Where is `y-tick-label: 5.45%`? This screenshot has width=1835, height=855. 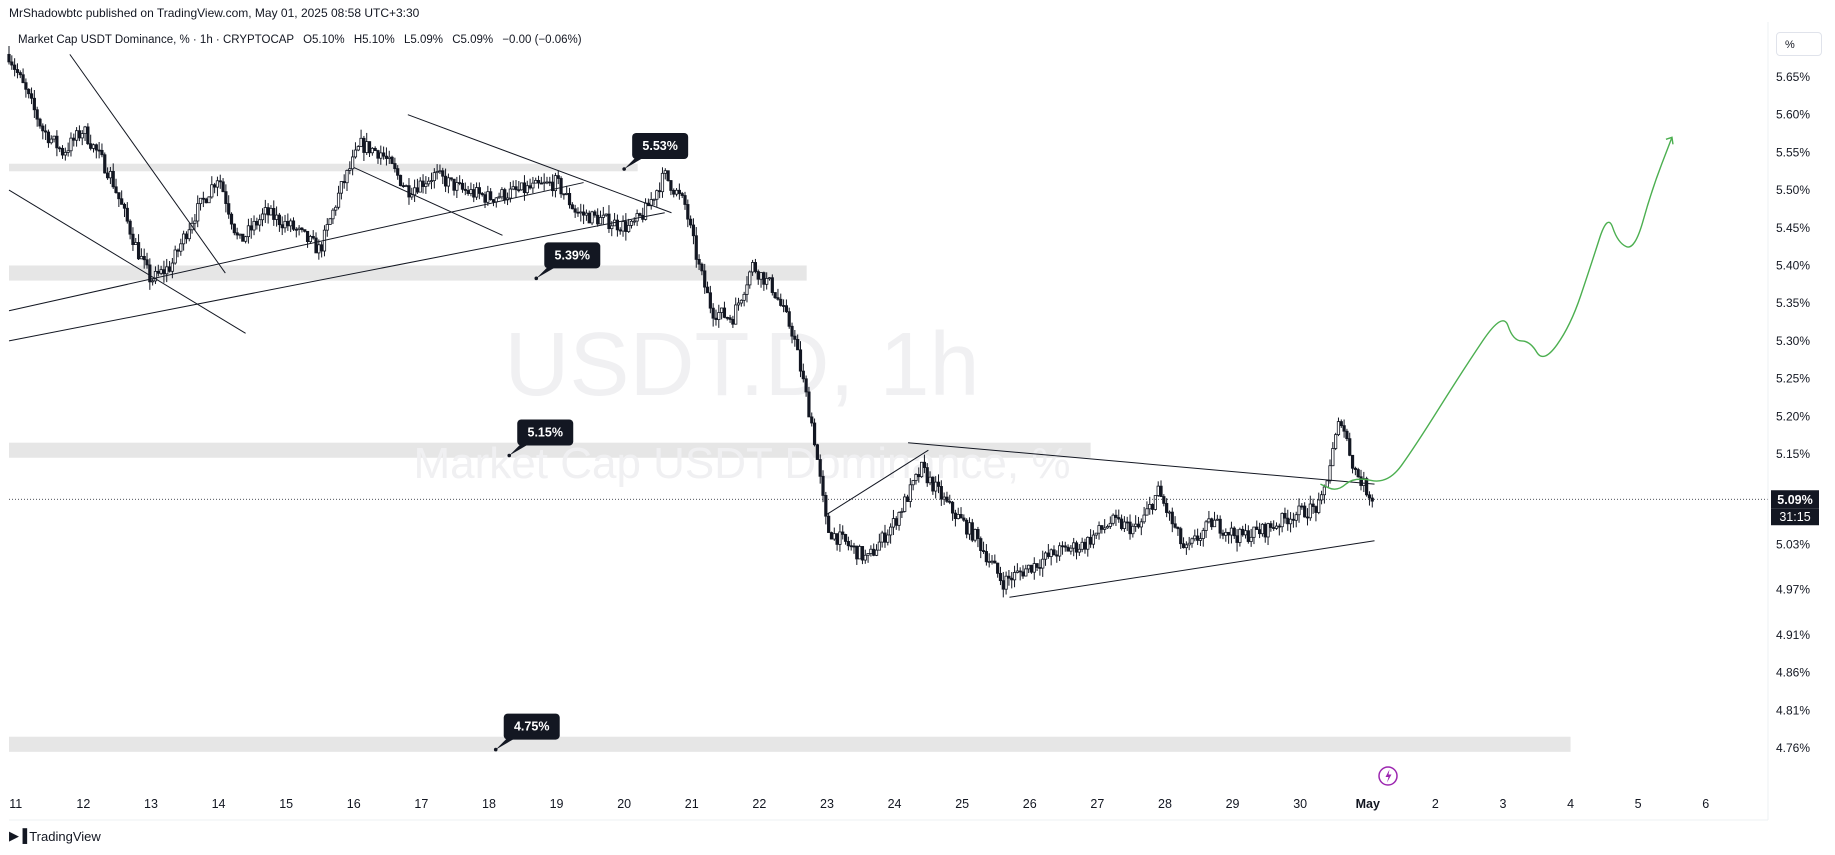
y-tick-label: 5.45% is located at coordinates (1793, 228).